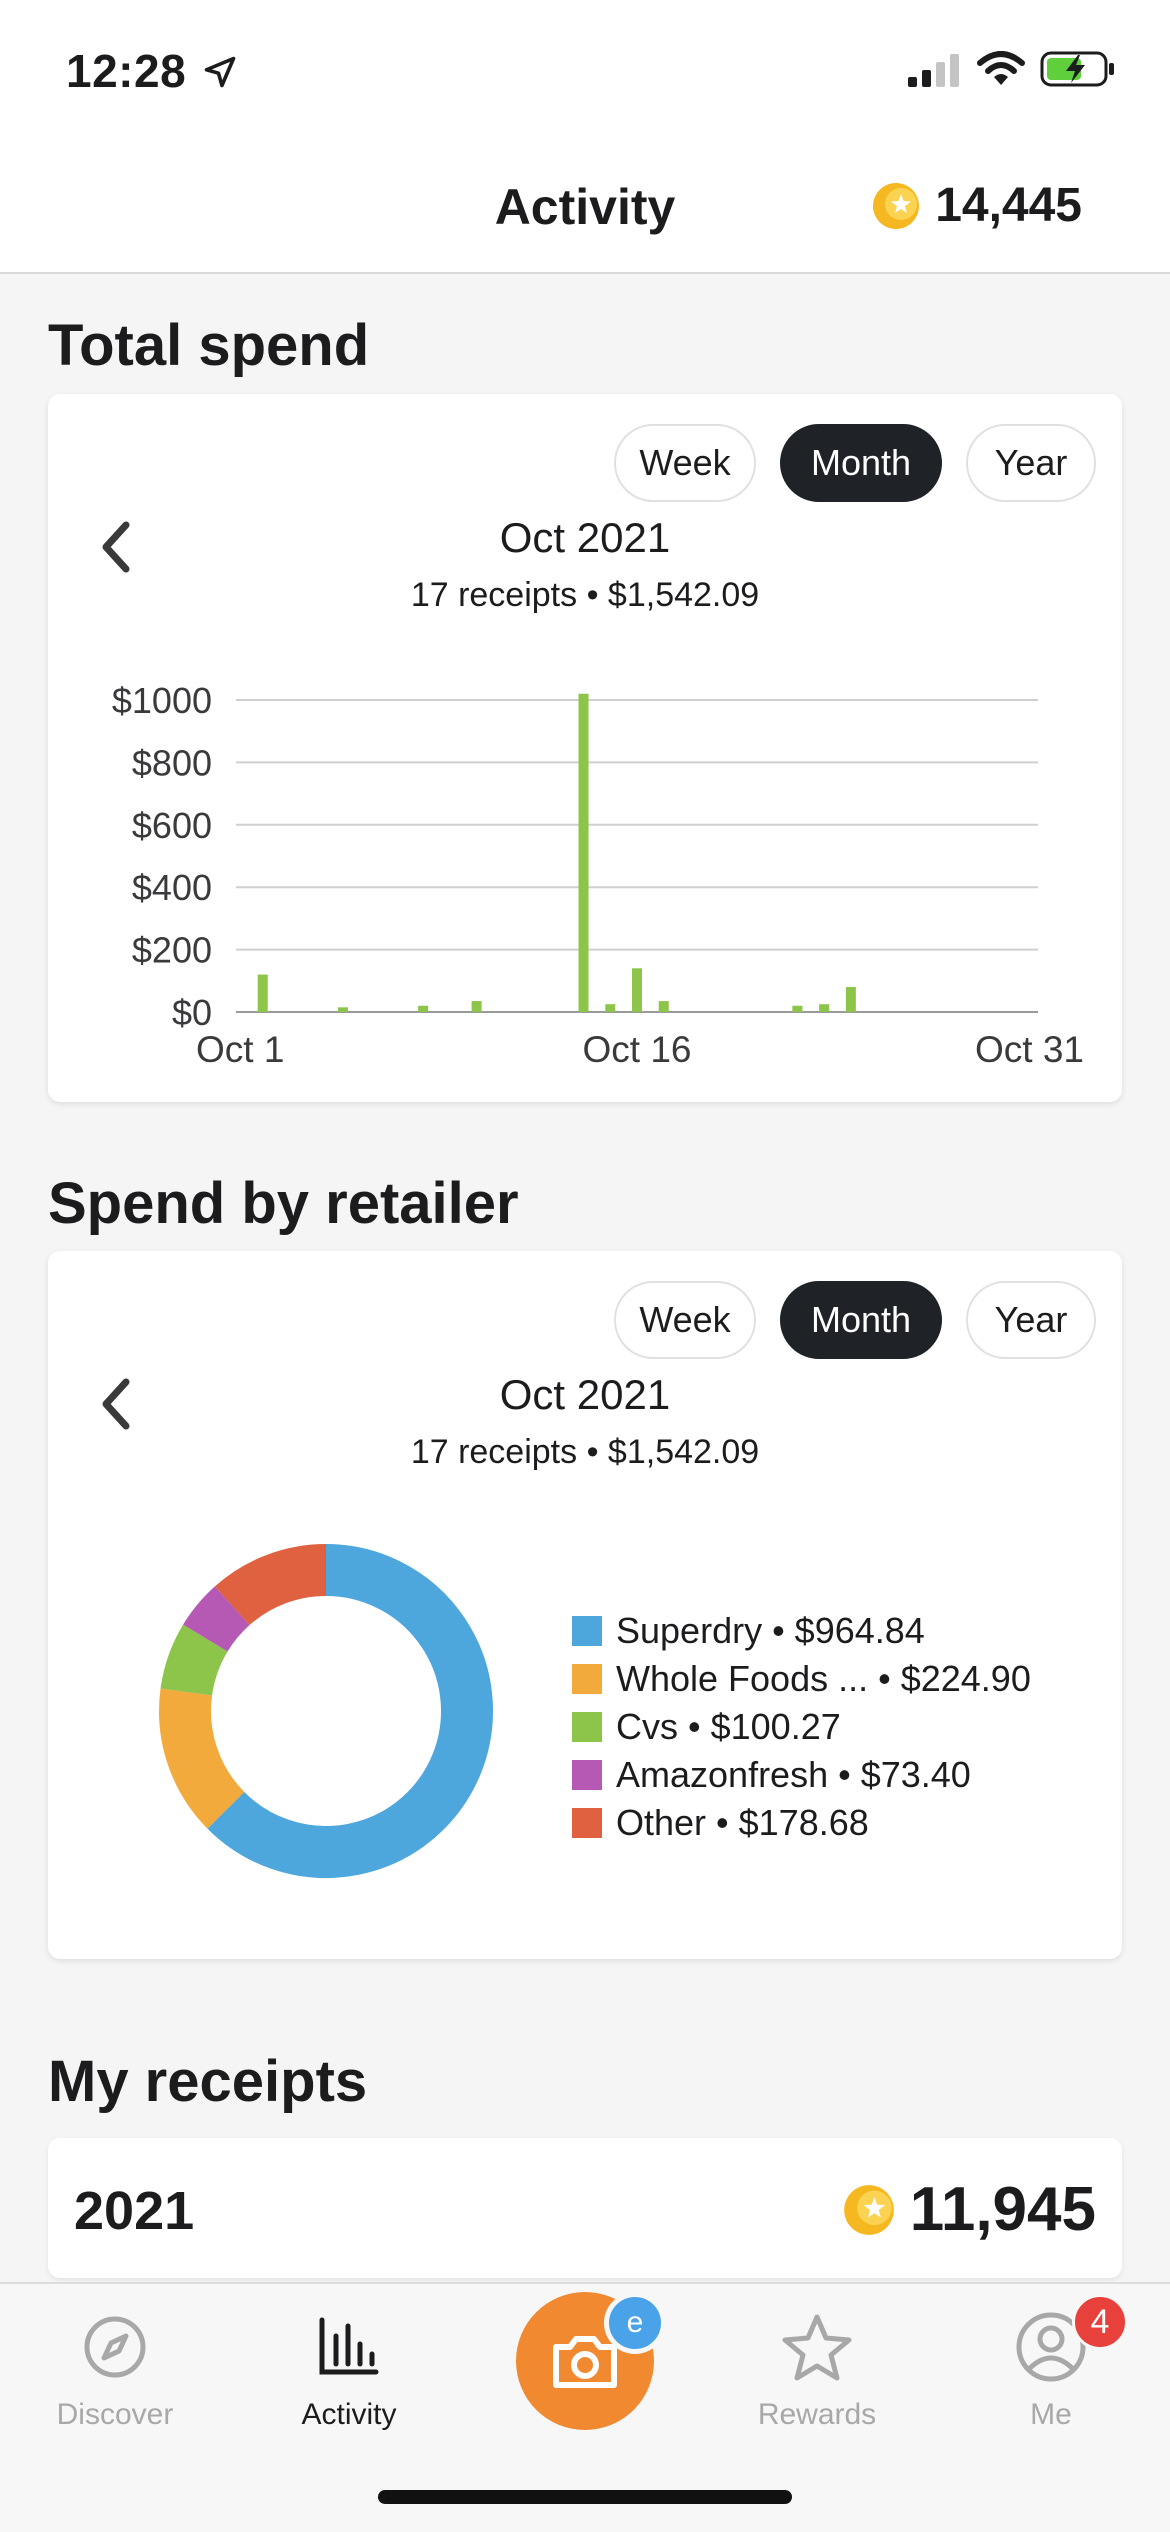  I want to click on legend-item: Amazonfresh • $73.40, so click(801, 1775).